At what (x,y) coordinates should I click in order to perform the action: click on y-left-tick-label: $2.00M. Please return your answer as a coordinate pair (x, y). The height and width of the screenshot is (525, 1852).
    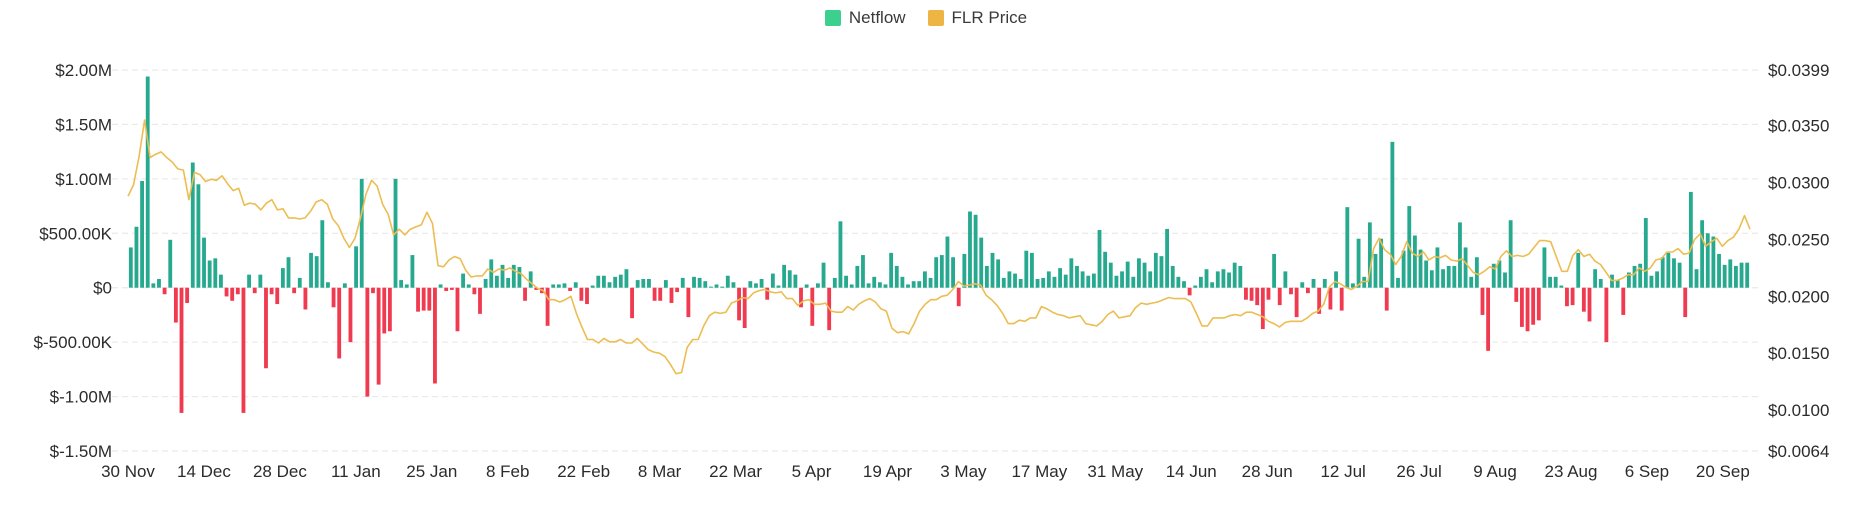
    Looking at the image, I should click on (83, 70).